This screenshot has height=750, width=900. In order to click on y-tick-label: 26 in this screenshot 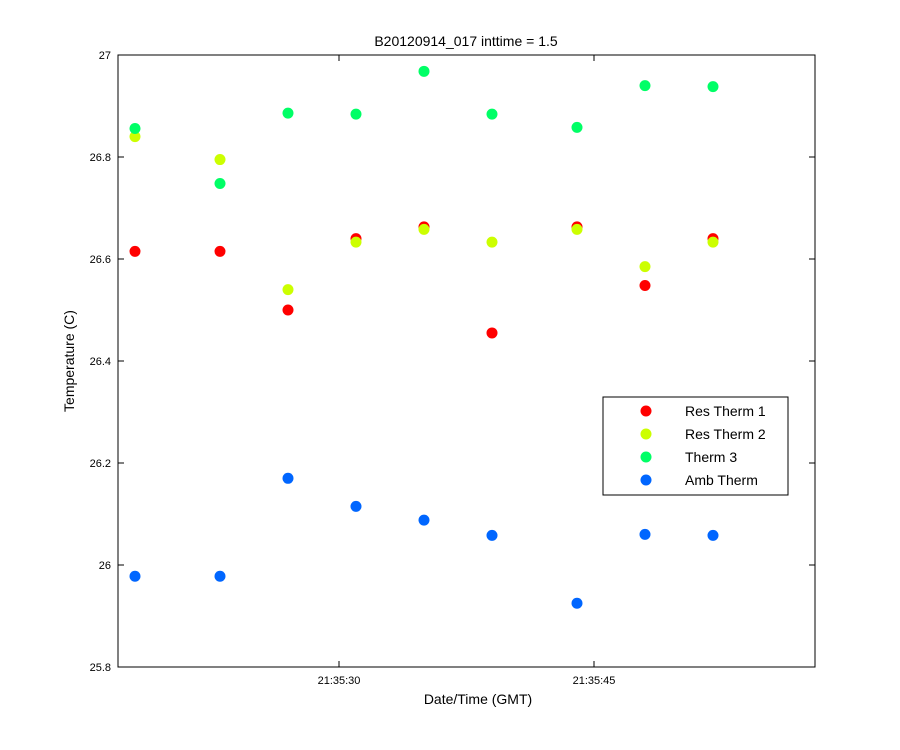, I will do `click(105, 566)`.